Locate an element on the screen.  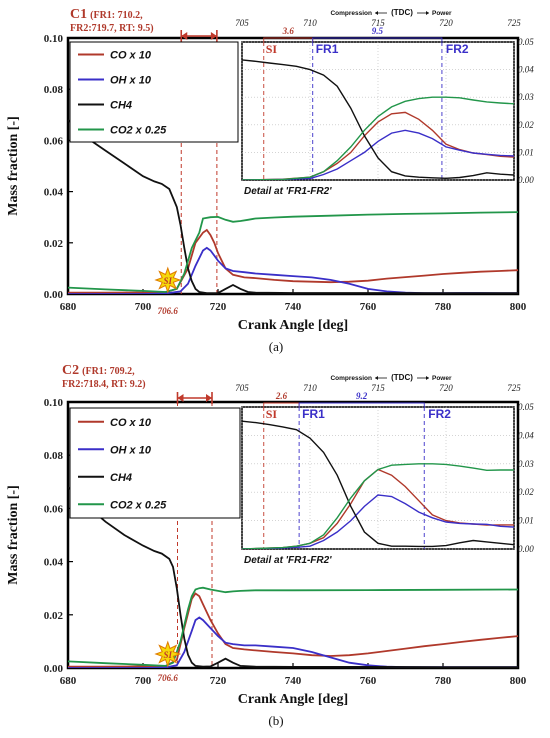
case-detail-line1: (FR1: 710.2, is located at coordinates (116, 15).